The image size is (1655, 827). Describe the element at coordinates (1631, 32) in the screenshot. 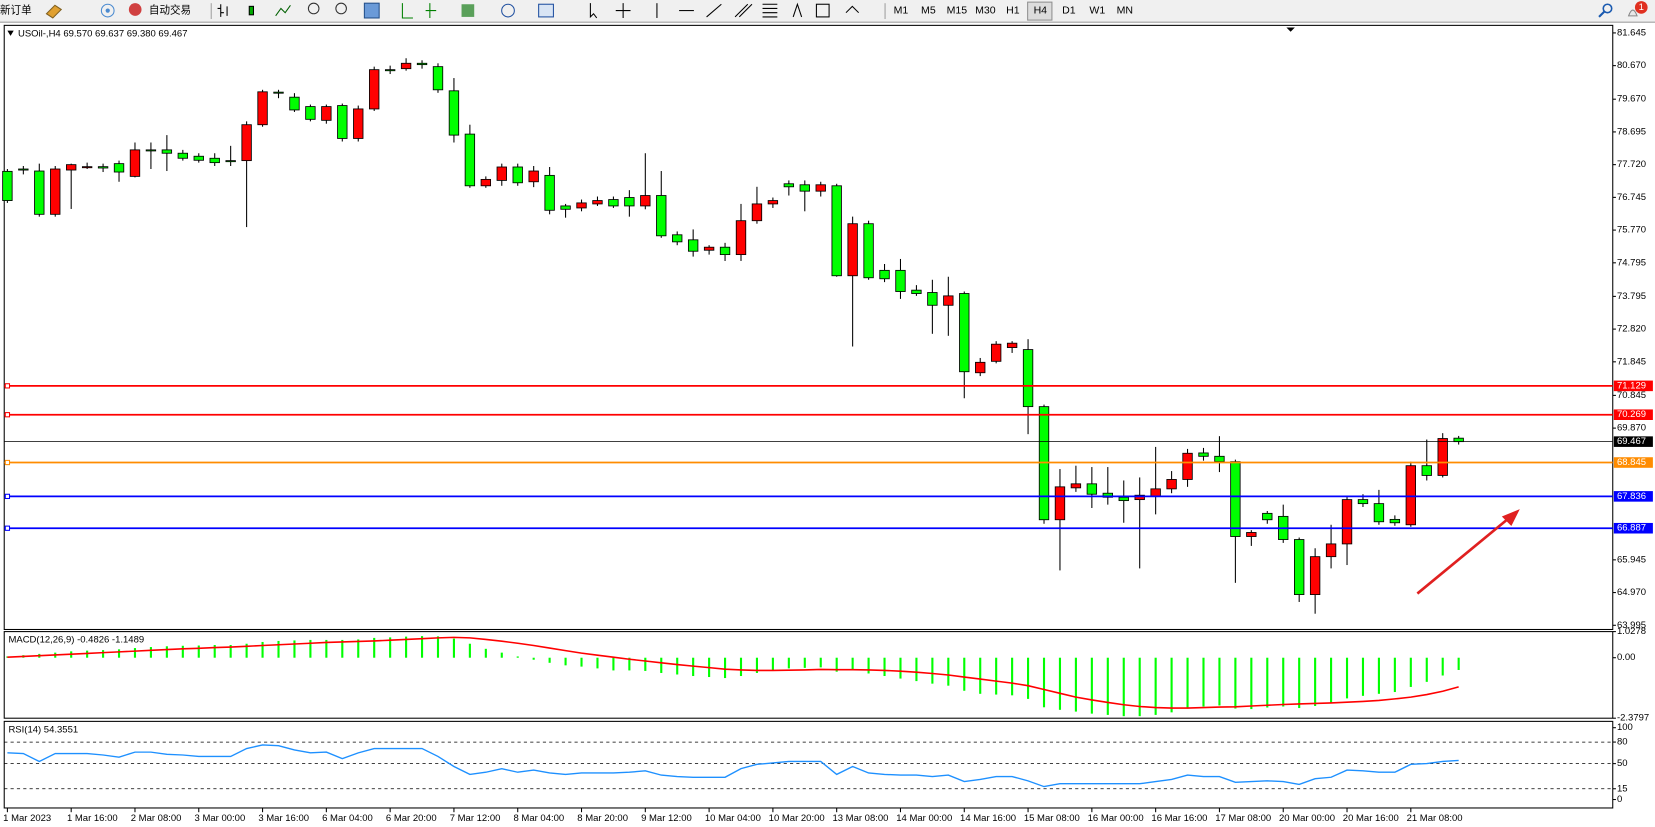

I see `y-tick-label: 81.645` at that location.